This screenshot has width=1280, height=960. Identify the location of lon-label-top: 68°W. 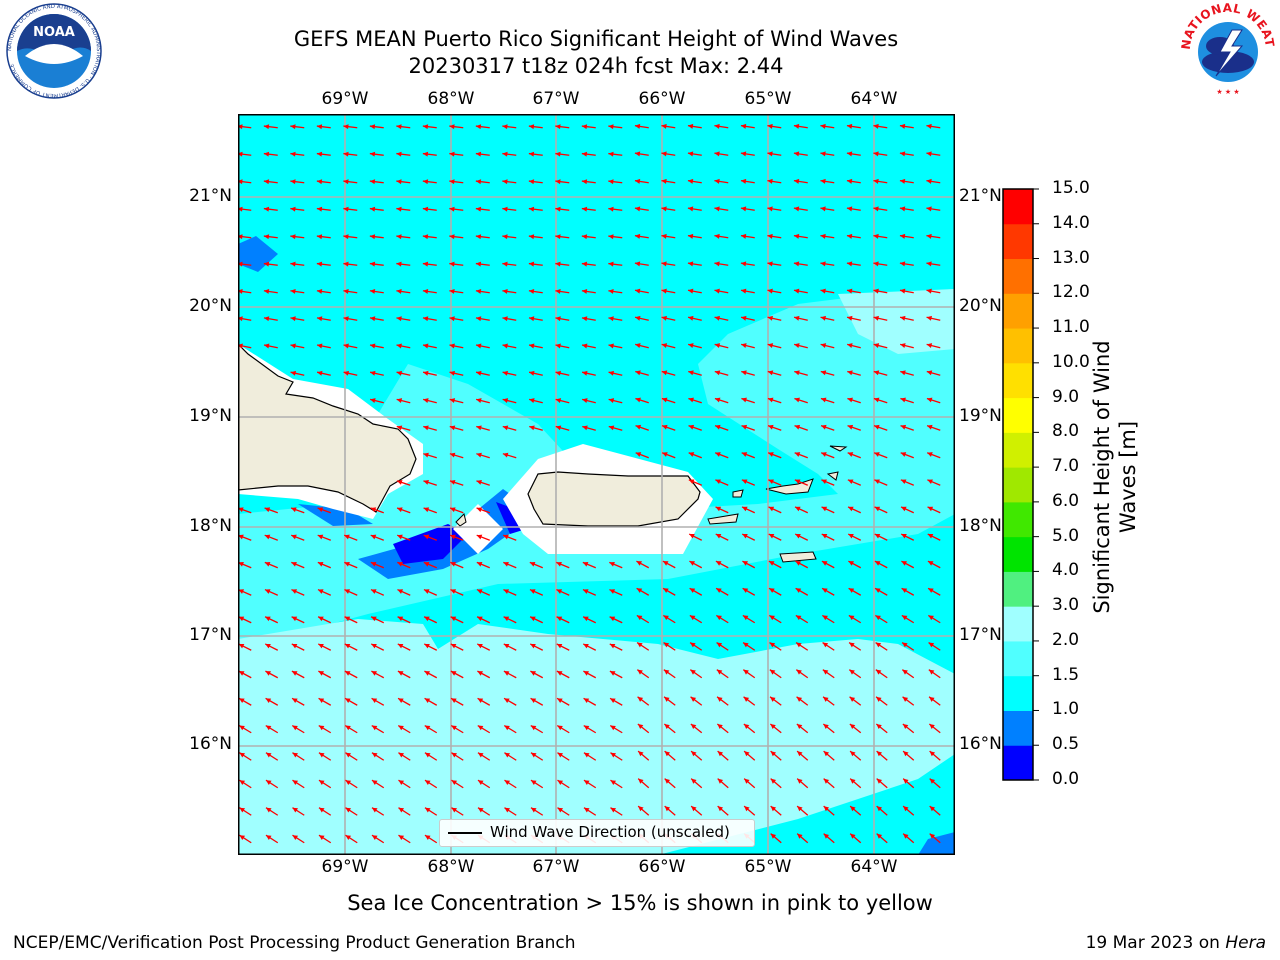
(451, 99).